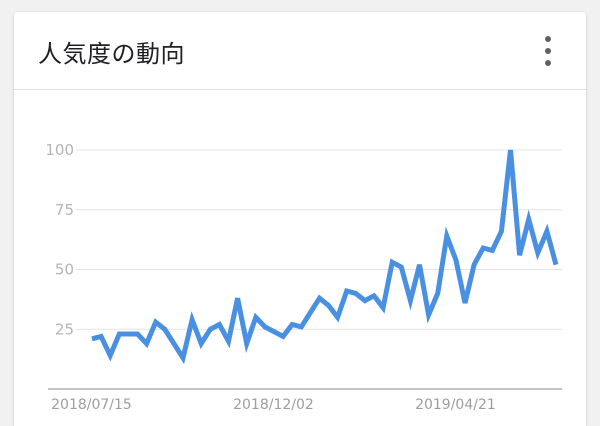 The width and height of the screenshot is (600, 426). Describe the element at coordinates (59, 150) in the screenshot. I see `y-tick-label: 100` at that location.